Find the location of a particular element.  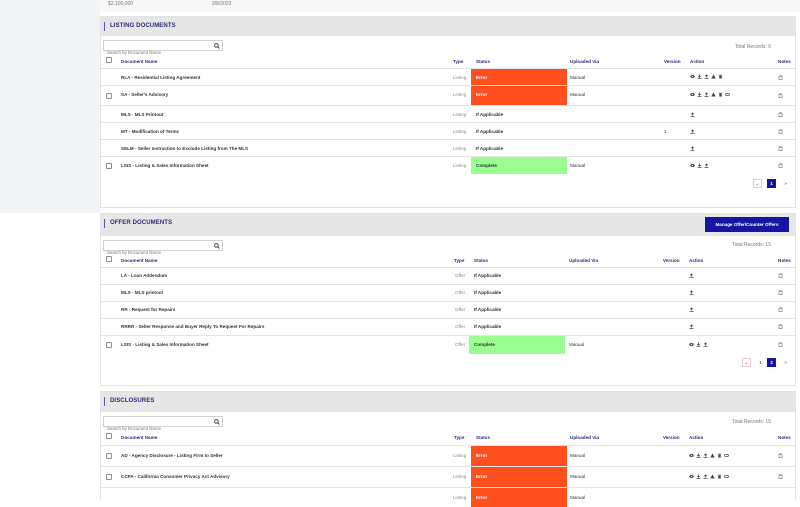

document-name: MT - Modification of Terms is located at coordinates (150, 131).